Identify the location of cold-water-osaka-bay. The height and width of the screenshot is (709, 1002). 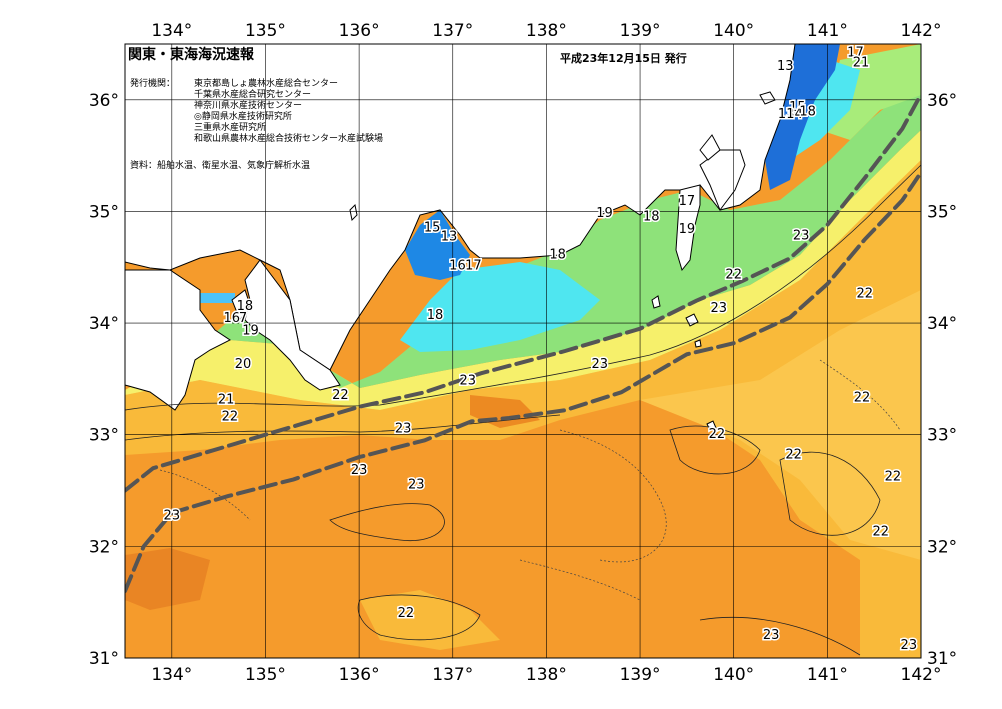
(215, 298).